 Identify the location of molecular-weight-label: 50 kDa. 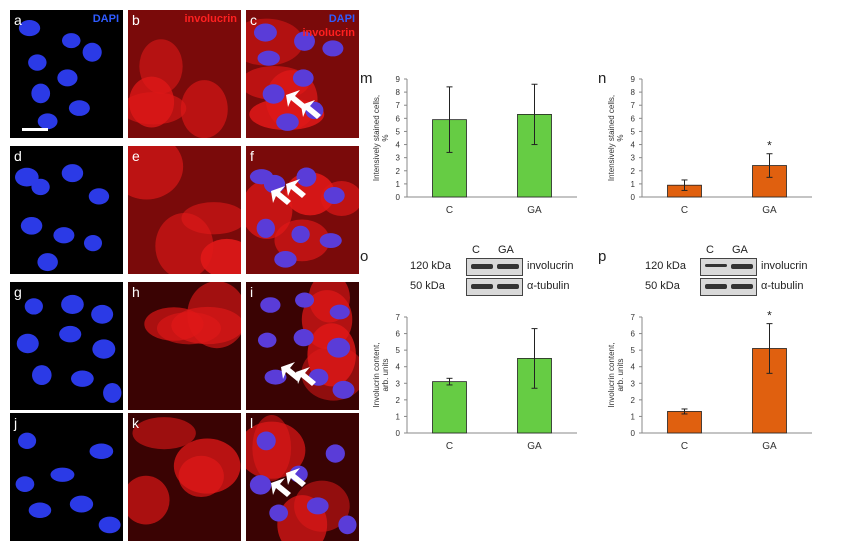
(662, 286).